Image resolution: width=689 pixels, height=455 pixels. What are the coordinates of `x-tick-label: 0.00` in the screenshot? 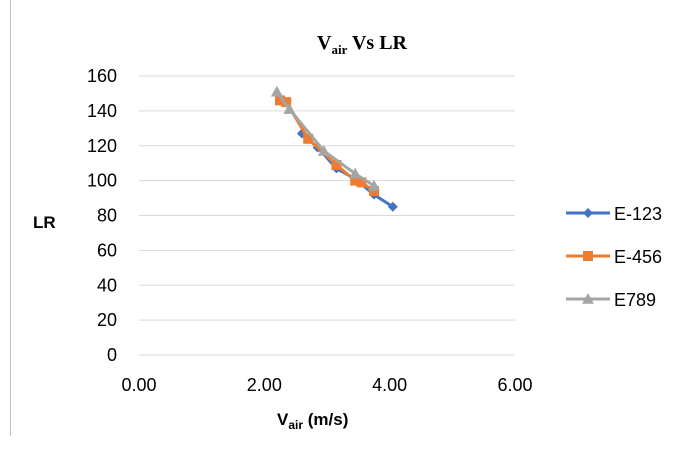 It's located at (138, 385).